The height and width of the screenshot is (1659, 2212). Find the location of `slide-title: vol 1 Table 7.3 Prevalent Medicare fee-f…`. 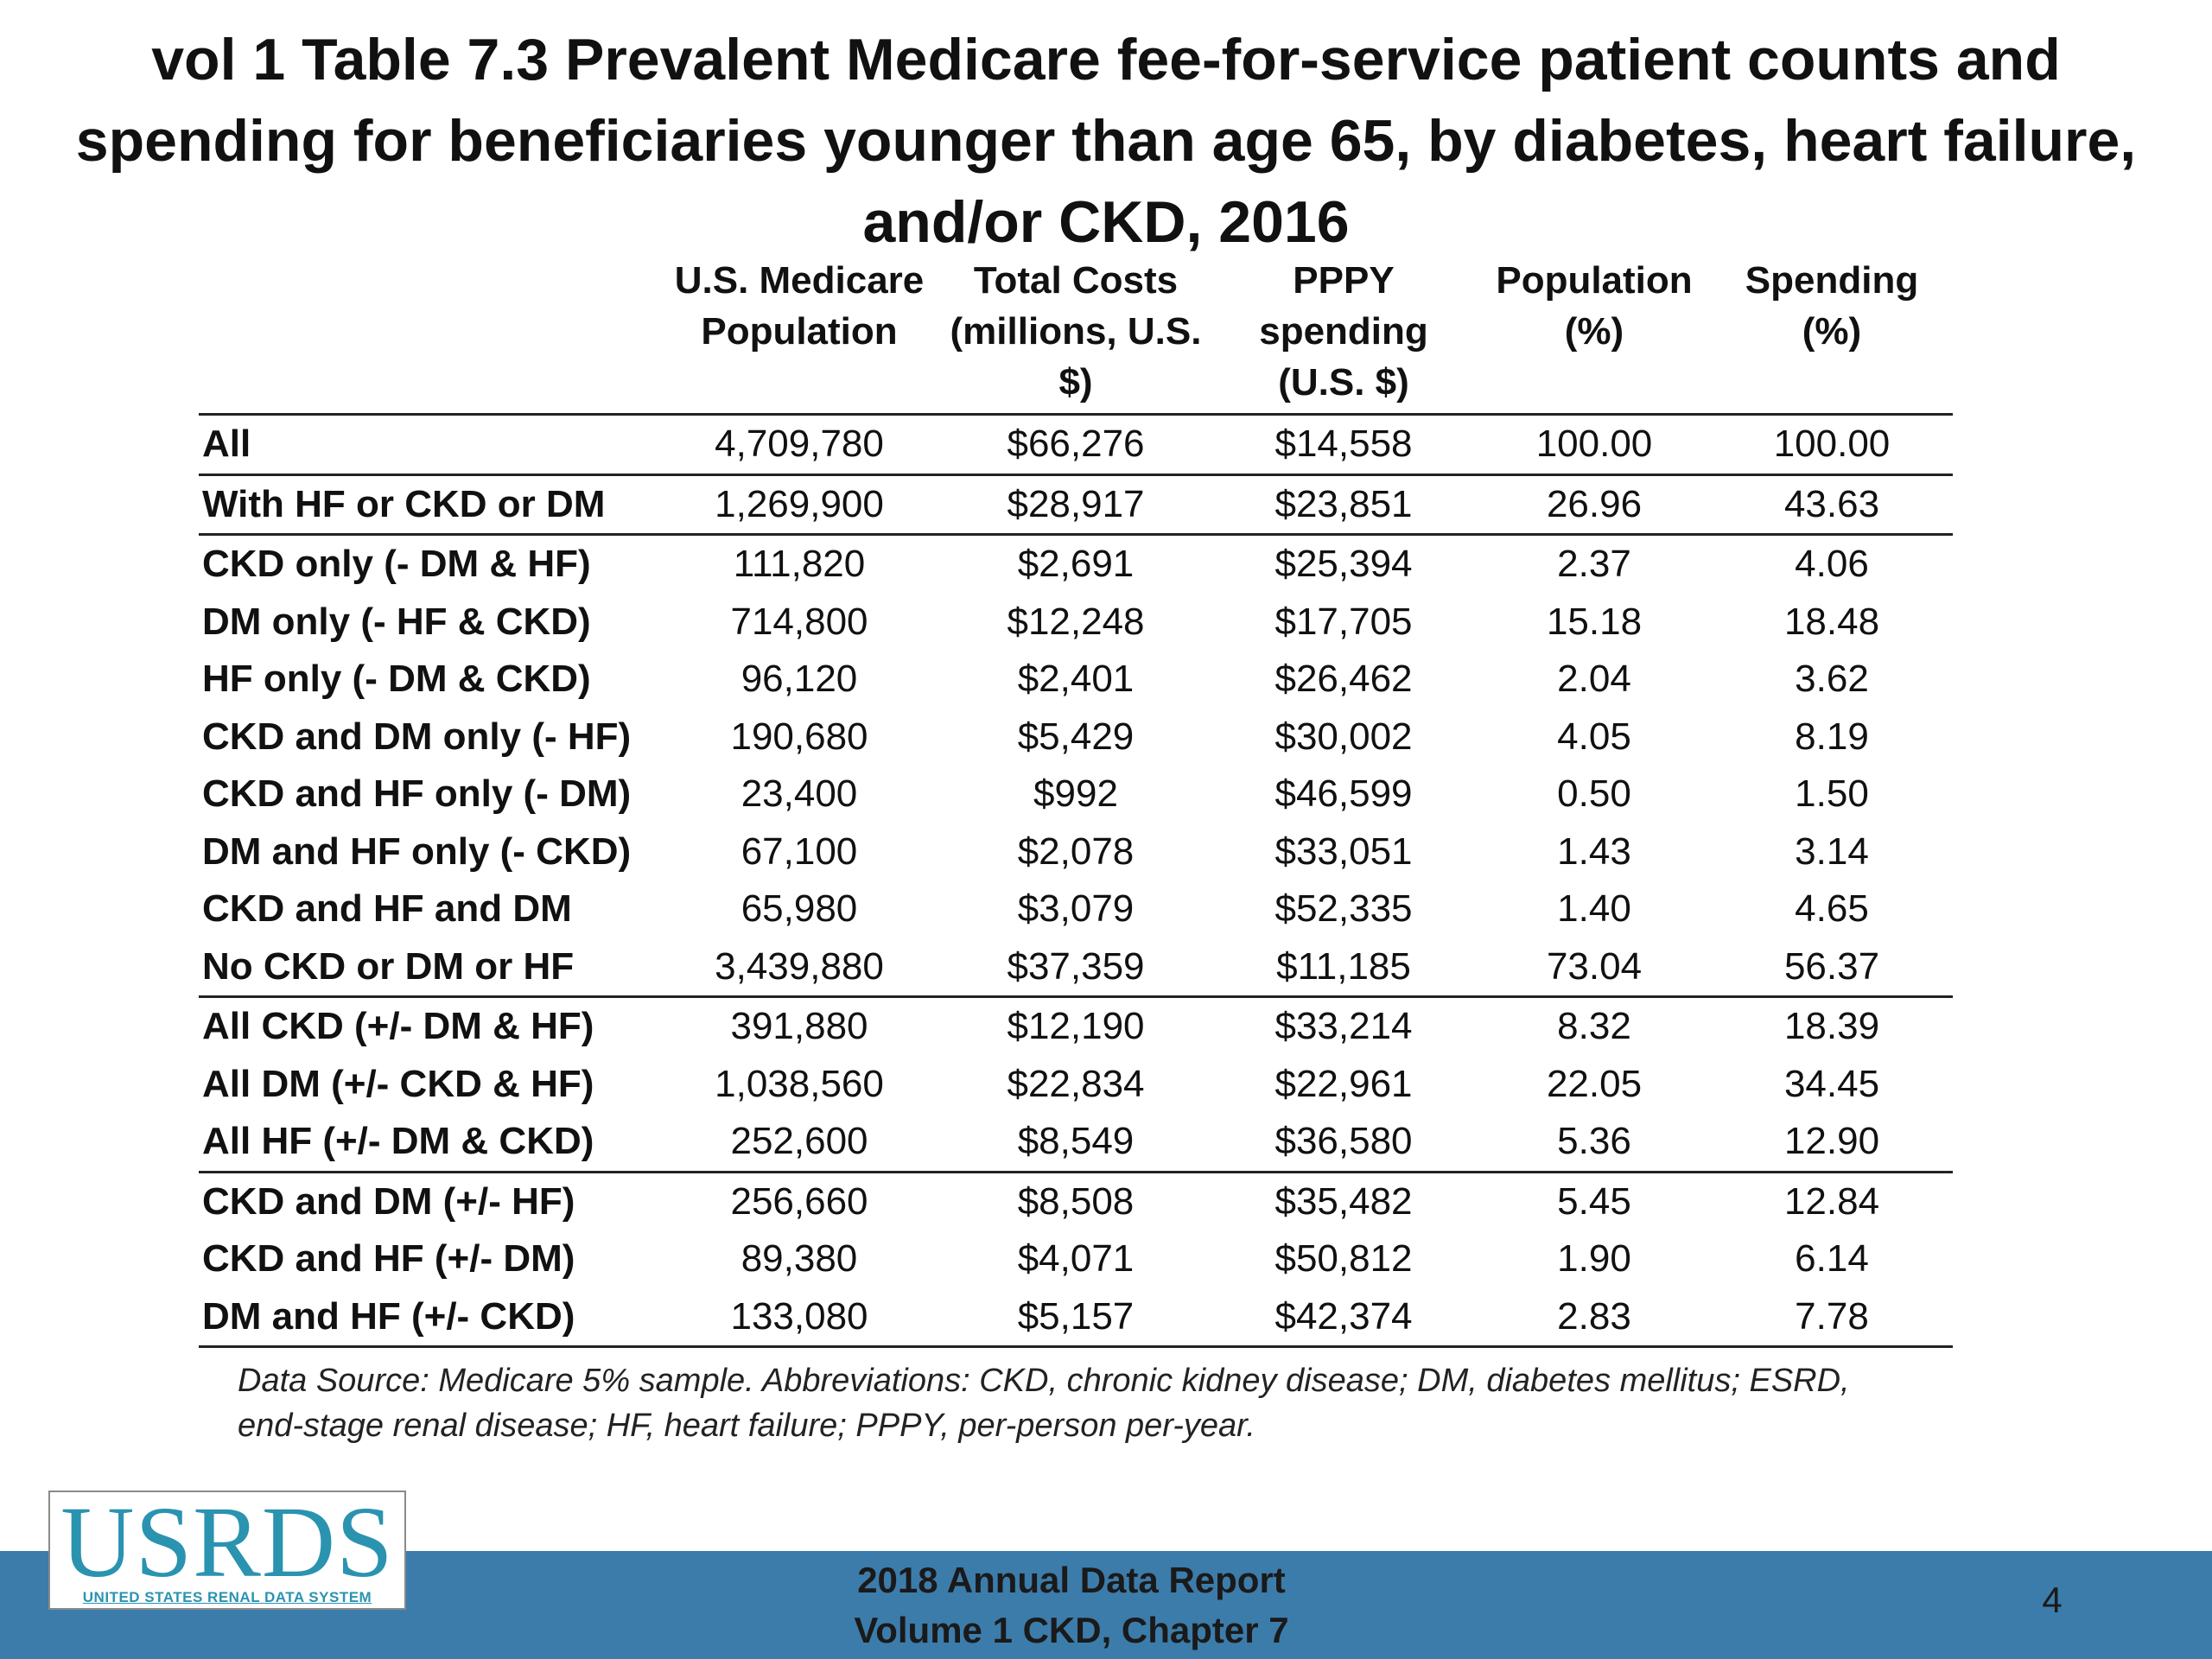

slide-title: vol 1 Table 7.3 Prevalent Medicare fee-f… is located at coordinates (1106, 141).